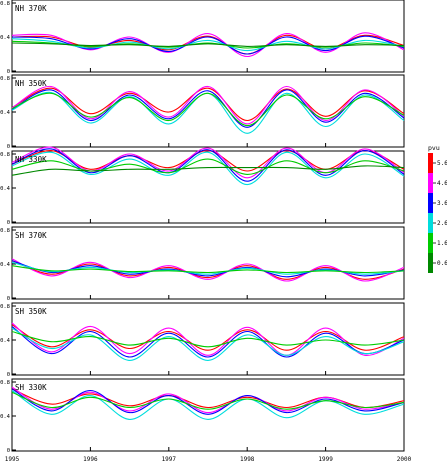  Describe the element at coordinates (442, 203) in the screenshot. I see `legend-label: 3.6` at that location.